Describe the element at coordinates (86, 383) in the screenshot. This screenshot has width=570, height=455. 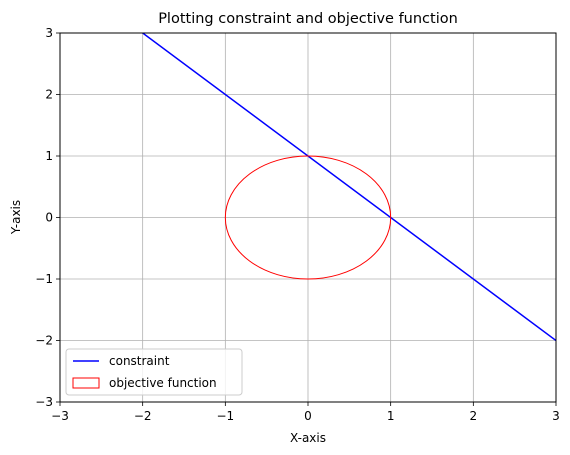
I see `legend-objective-swatch` at that location.